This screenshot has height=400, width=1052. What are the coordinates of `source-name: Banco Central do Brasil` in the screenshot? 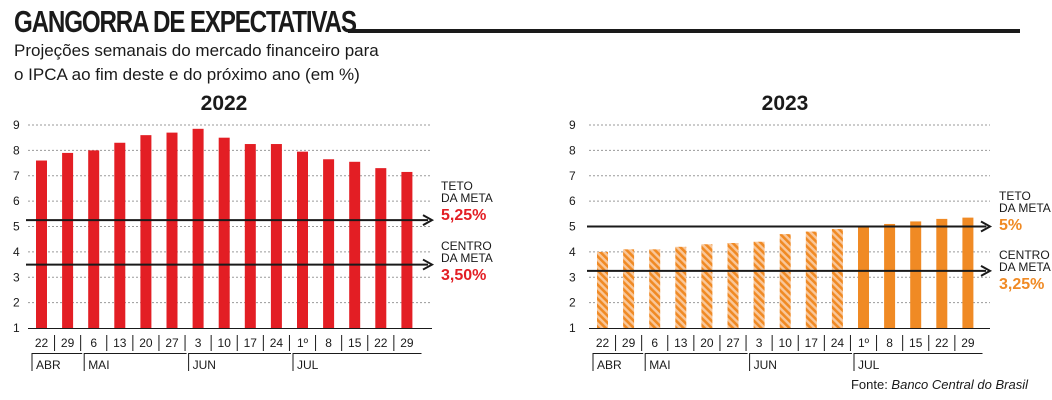 It's located at (959, 384).